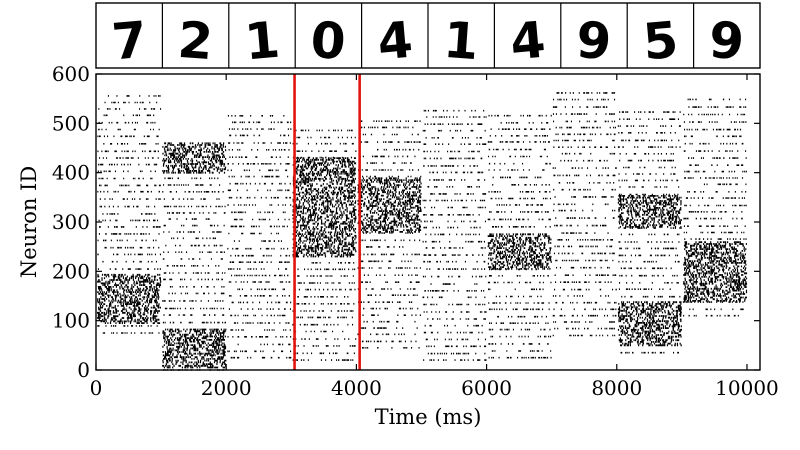 Image resolution: width=800 pixels, height=450 pixels. I want to click on y-tick-label: 200, so click(71, 271).